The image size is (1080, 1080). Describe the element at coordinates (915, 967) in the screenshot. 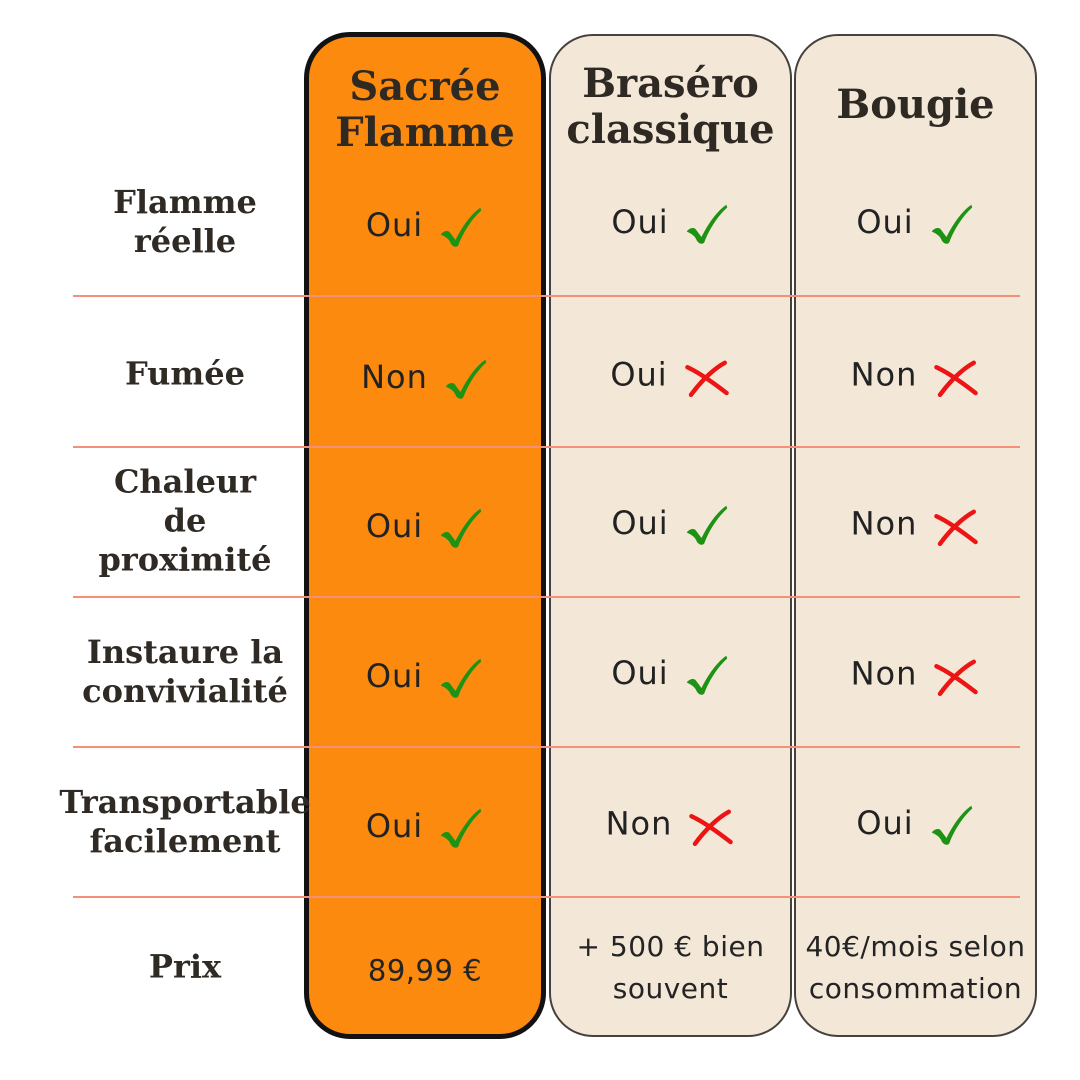

I see `price-value: 40€/mois selon consommation` at that location.